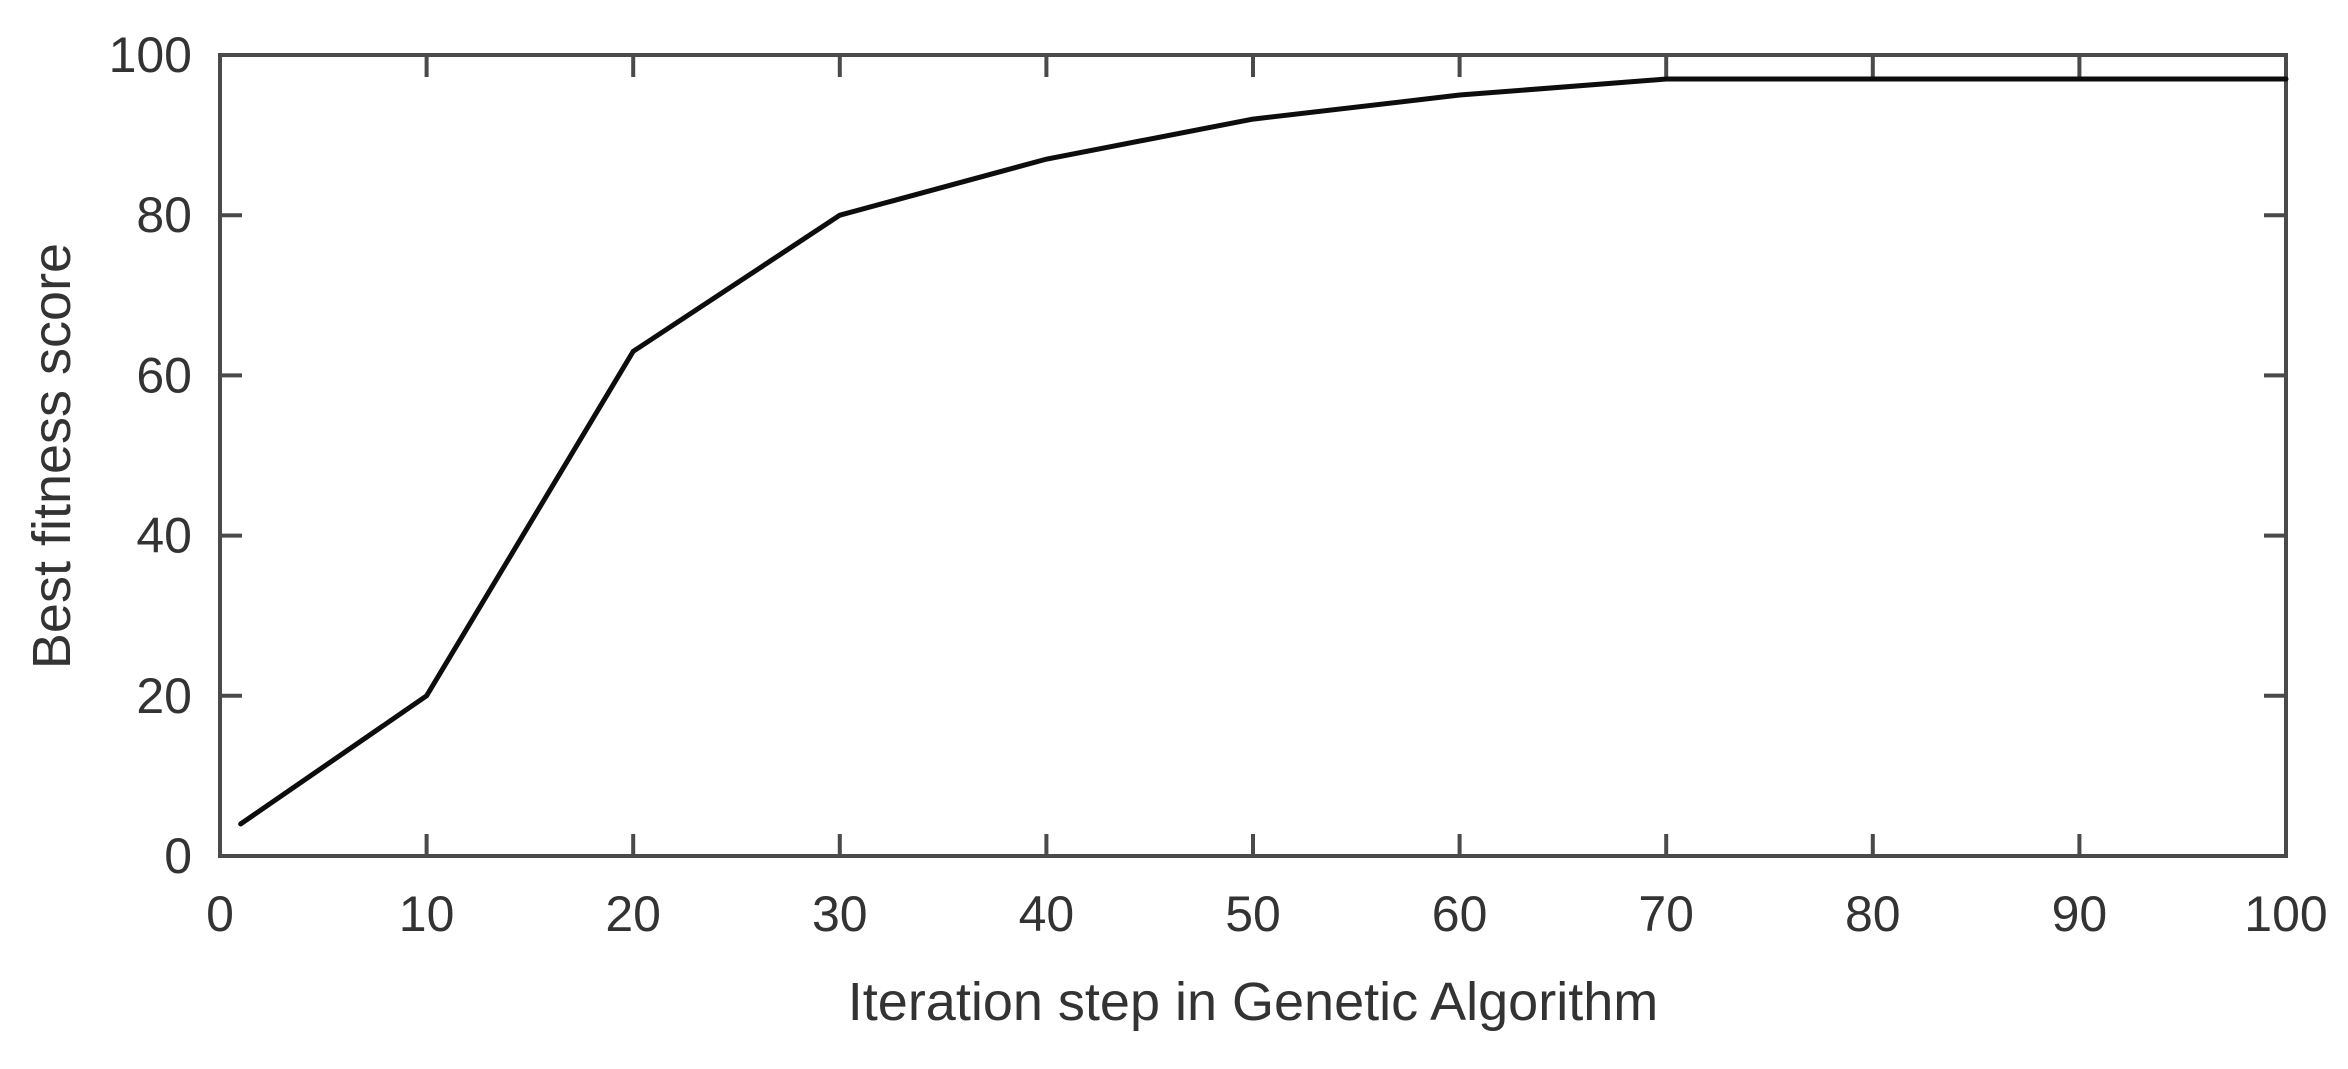 The image size is (2348, 1069). What do you see at coordinates (164, 536) in the screenshot?
I see `y-tick-label: 40` at bounding box center [164, 536].